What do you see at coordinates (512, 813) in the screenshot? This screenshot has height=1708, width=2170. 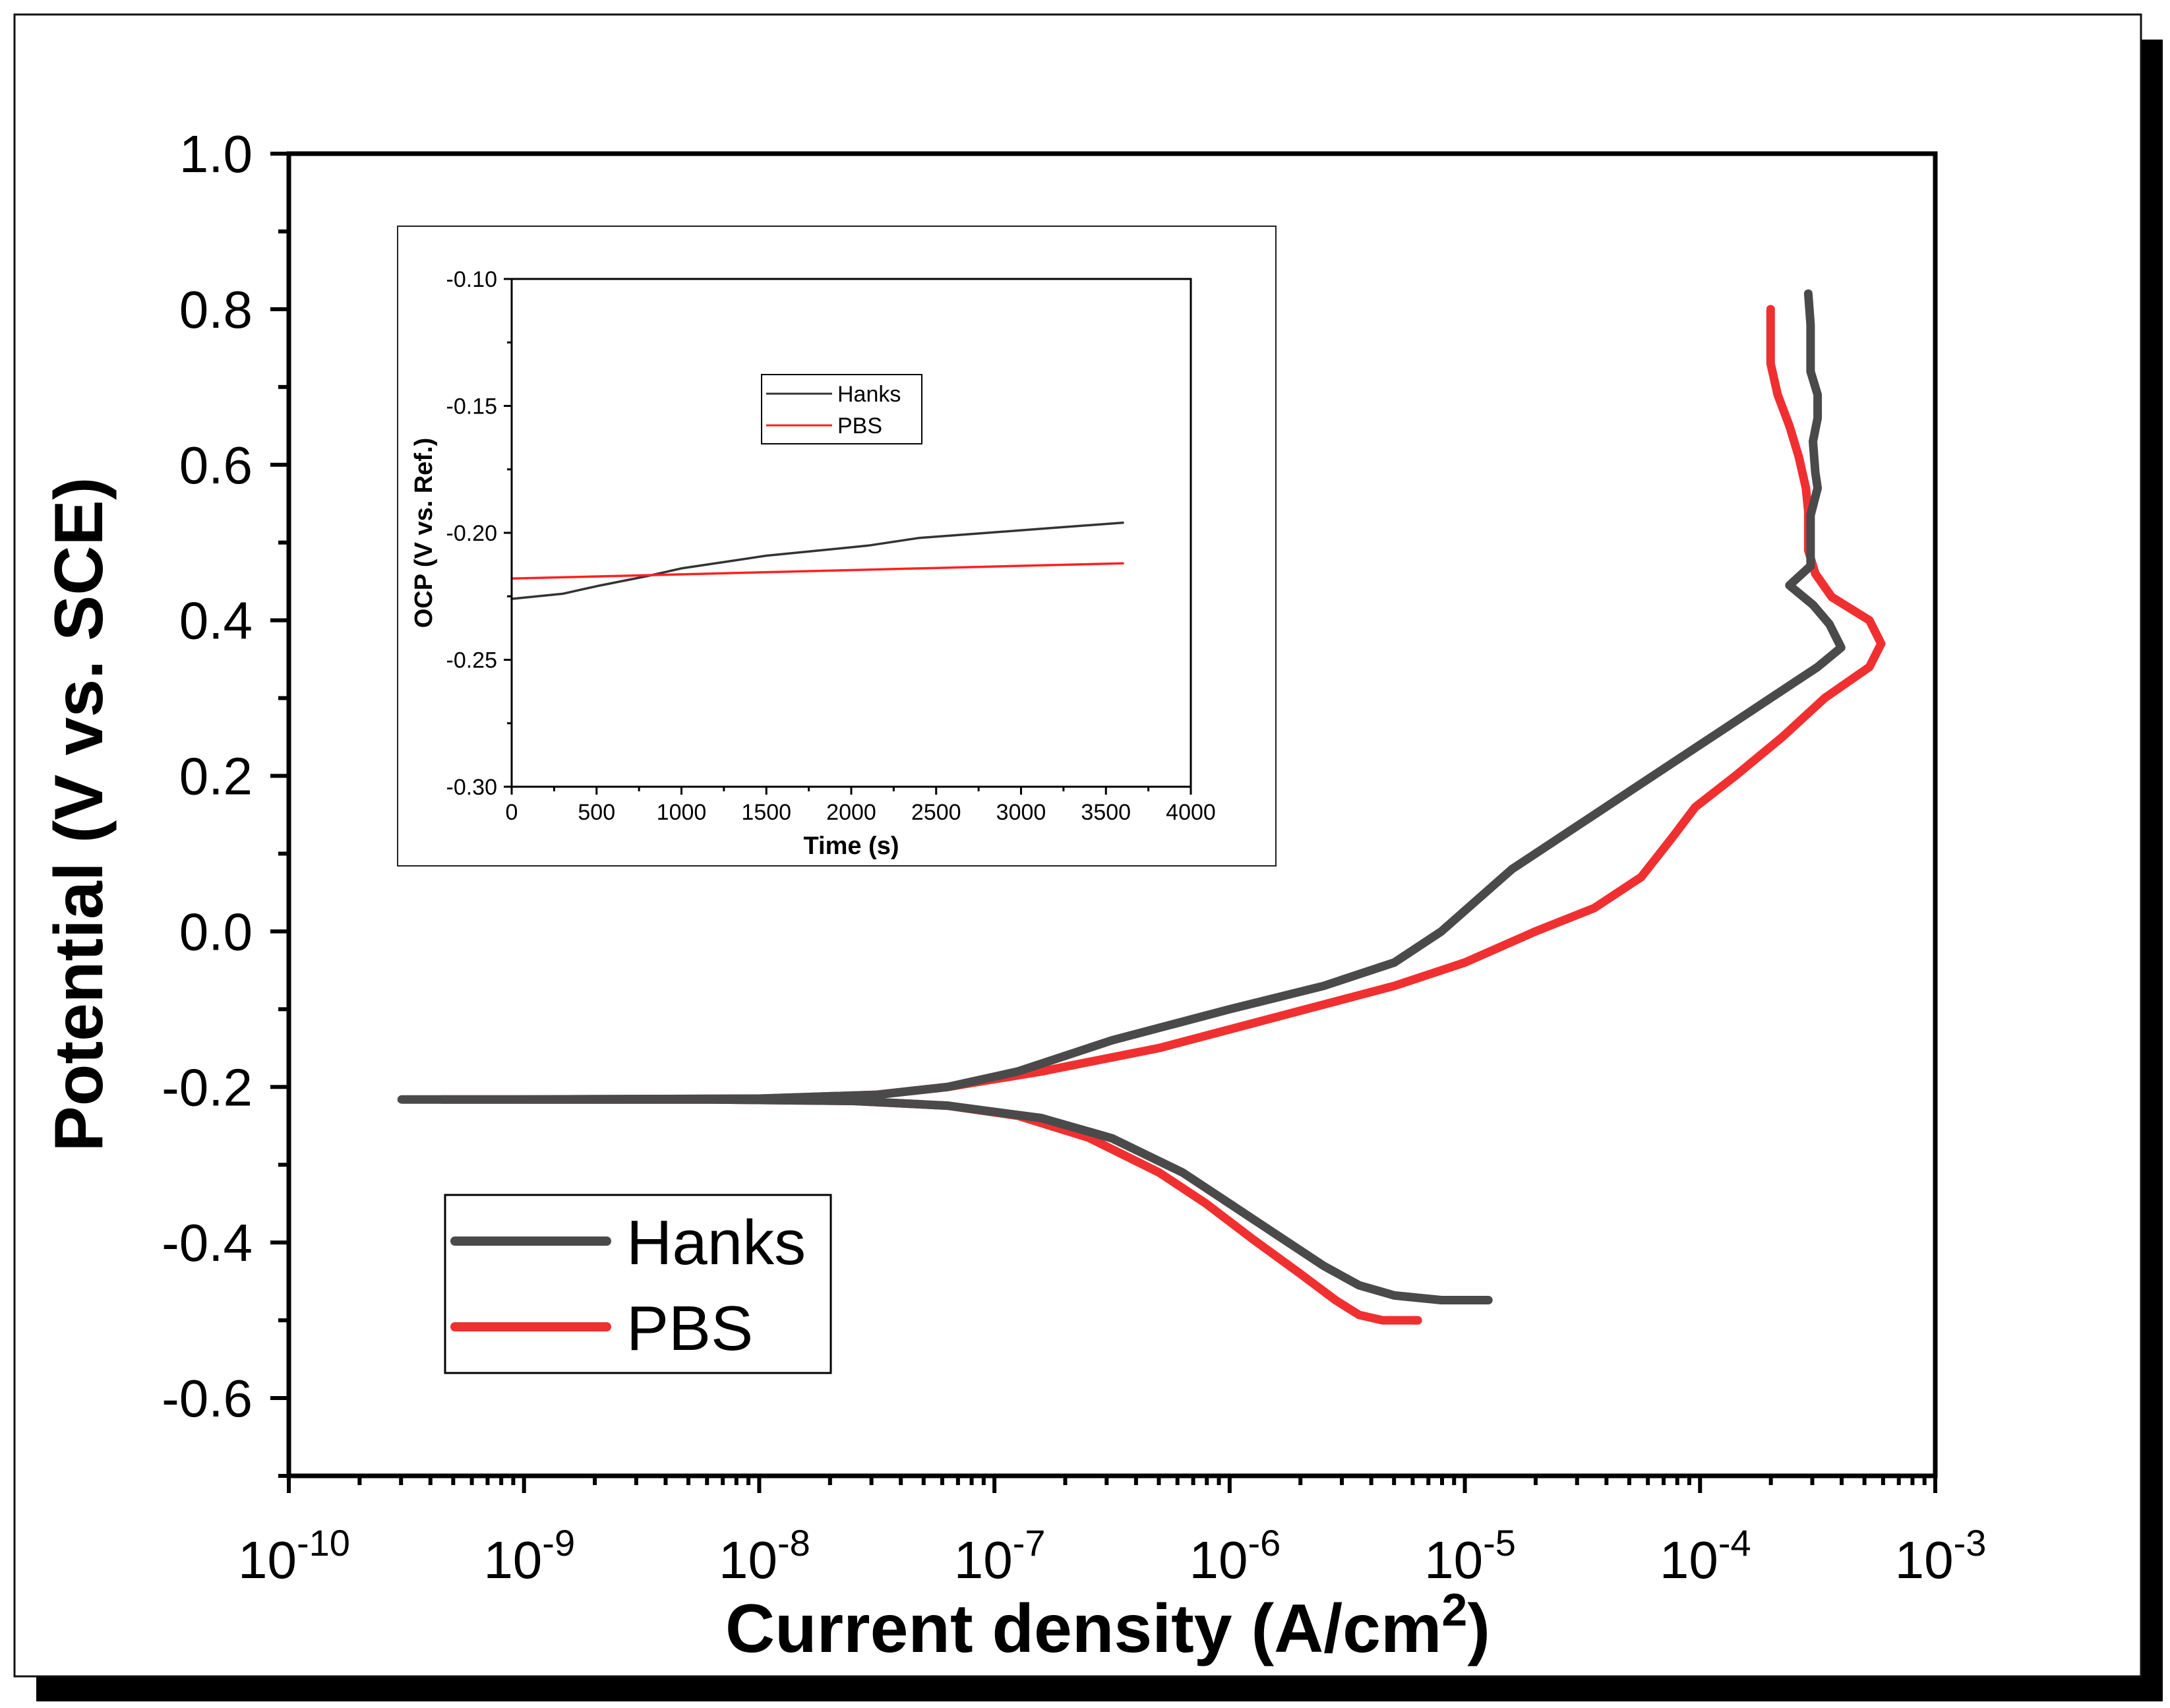 I see `inset-x-tick-label: 0` at bounding box center [512, 813].